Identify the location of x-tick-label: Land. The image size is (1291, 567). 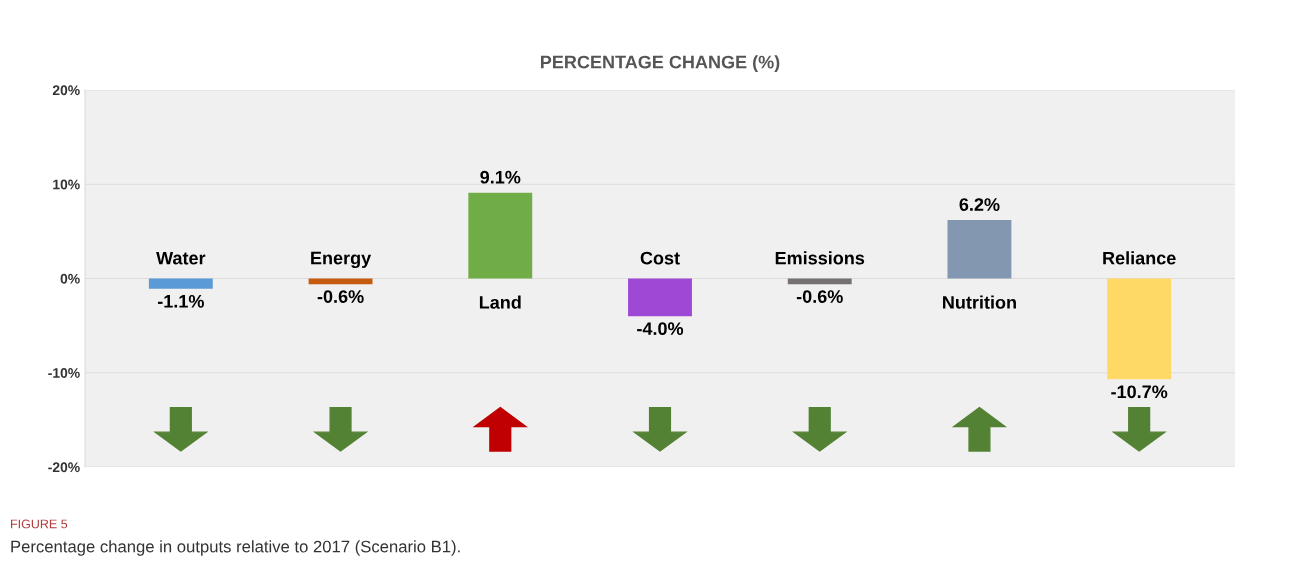
(500, 302).